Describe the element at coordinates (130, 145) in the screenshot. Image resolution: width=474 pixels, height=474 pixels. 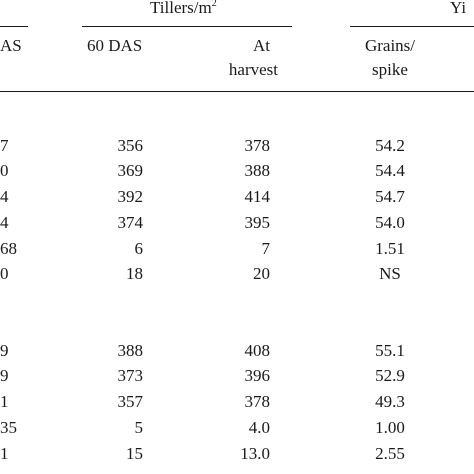
I see `cell-col1: 356` at that location.